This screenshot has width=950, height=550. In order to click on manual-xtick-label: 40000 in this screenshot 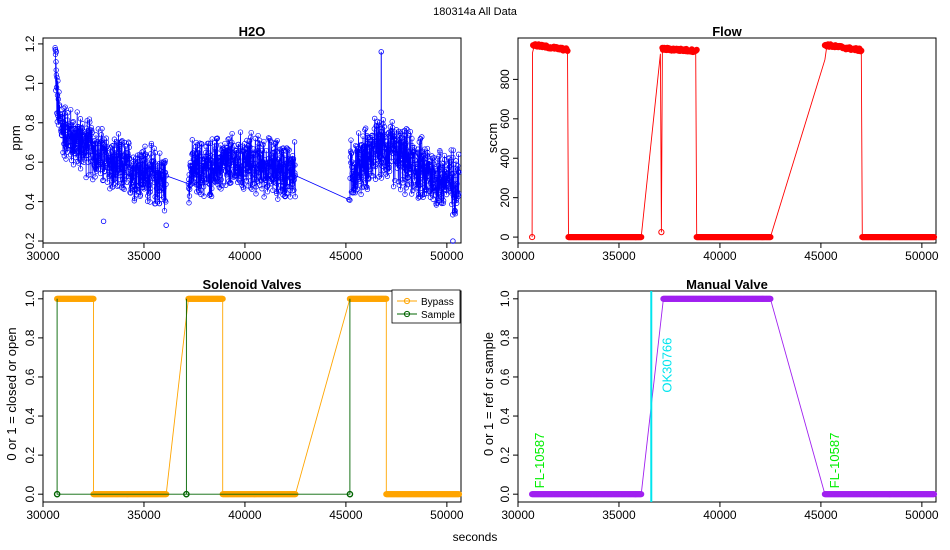, I will do `click(720, 515)`.